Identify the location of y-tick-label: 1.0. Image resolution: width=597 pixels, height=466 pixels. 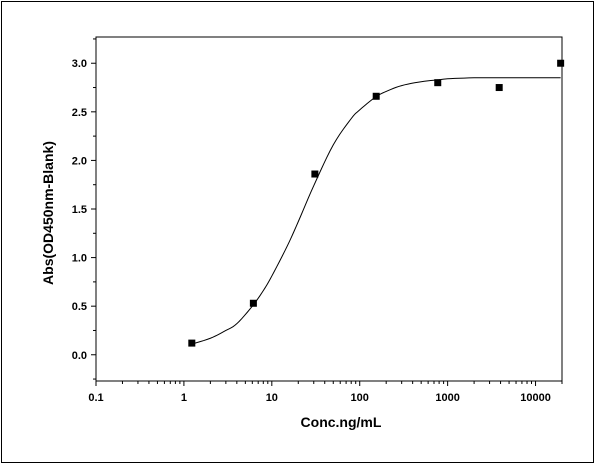
(79, 259).